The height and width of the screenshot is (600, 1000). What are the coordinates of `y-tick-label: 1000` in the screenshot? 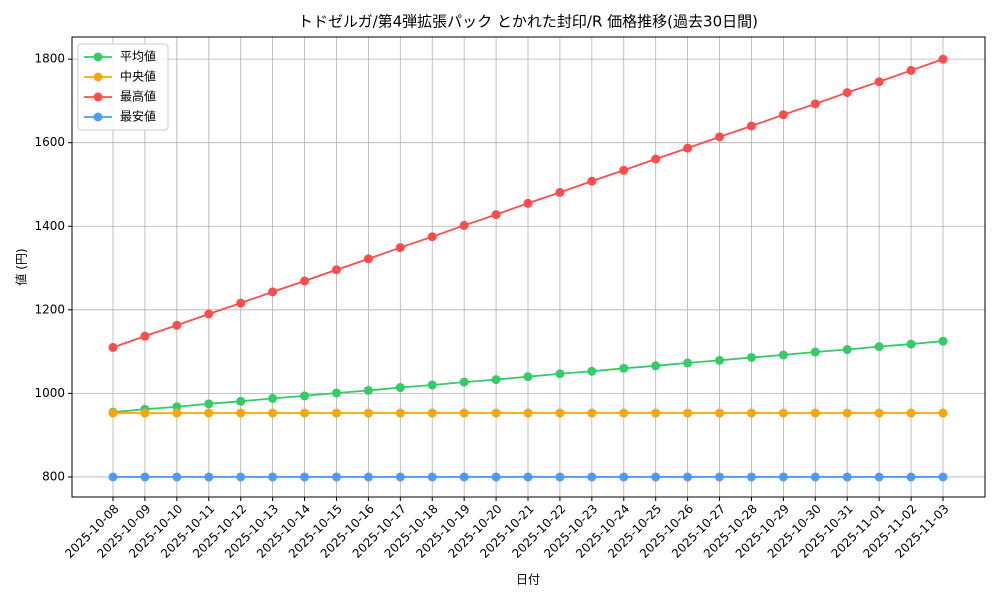 It's located at (49, 393).